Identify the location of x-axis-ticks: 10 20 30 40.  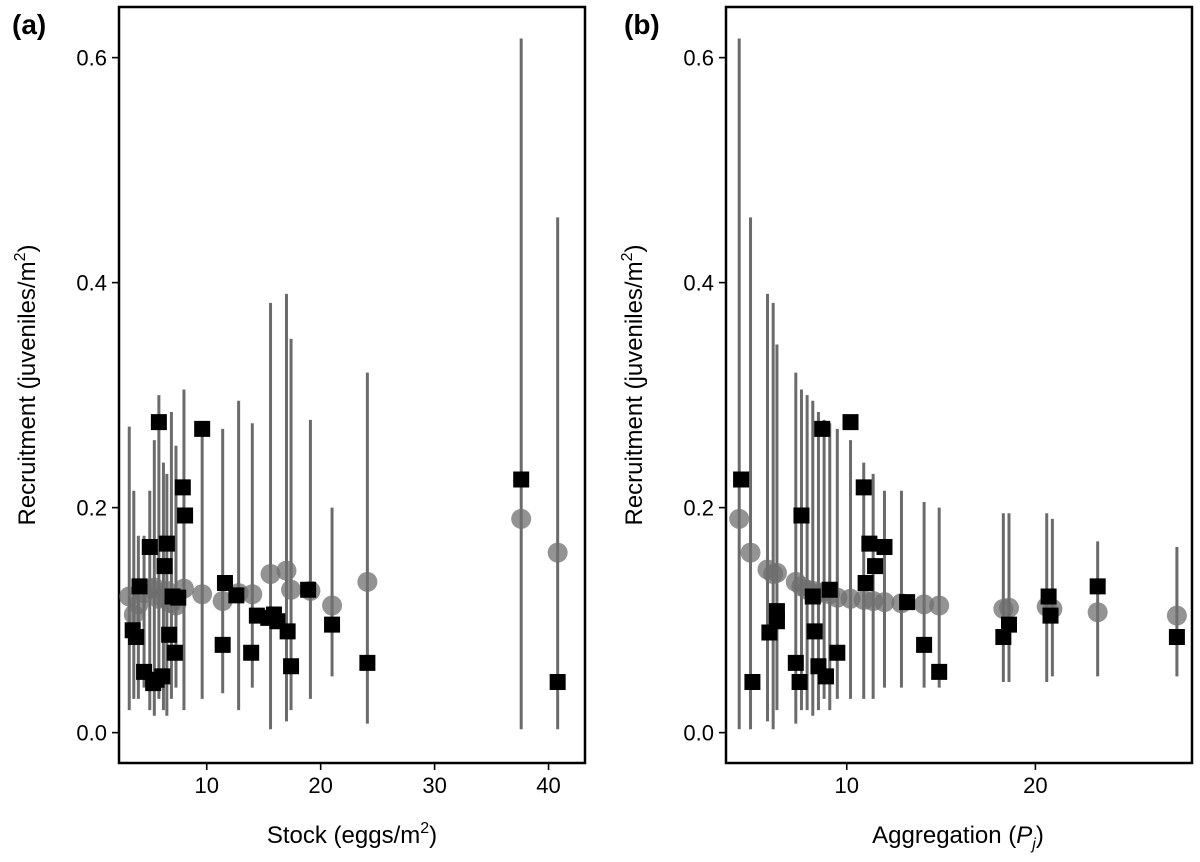
(377, 780).